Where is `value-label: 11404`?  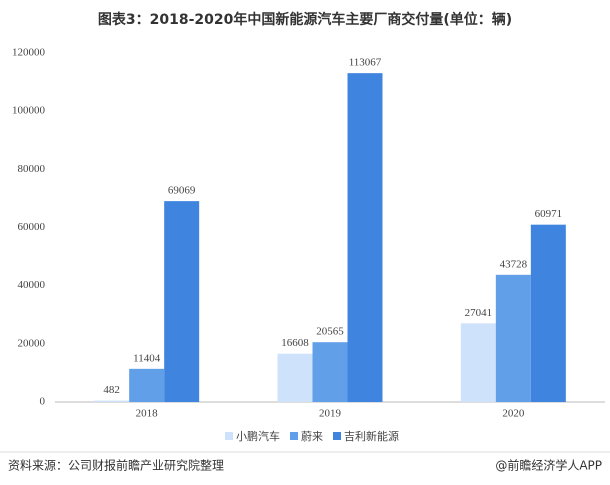
value-label: 11404 is located at coordinates (147, 358).